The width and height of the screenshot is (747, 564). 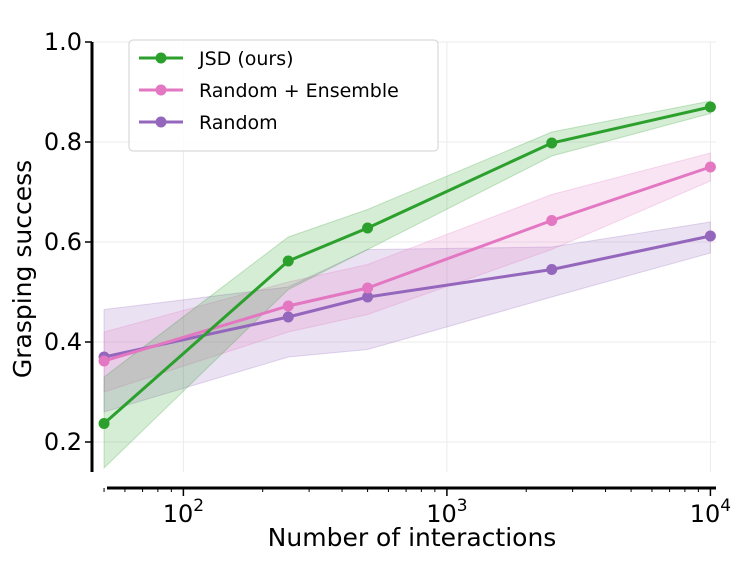 What do you see at coordinates (22, 269) in the screenshot?
I see `y-axis-label: Grasping success` at bounding box center [22, 269].